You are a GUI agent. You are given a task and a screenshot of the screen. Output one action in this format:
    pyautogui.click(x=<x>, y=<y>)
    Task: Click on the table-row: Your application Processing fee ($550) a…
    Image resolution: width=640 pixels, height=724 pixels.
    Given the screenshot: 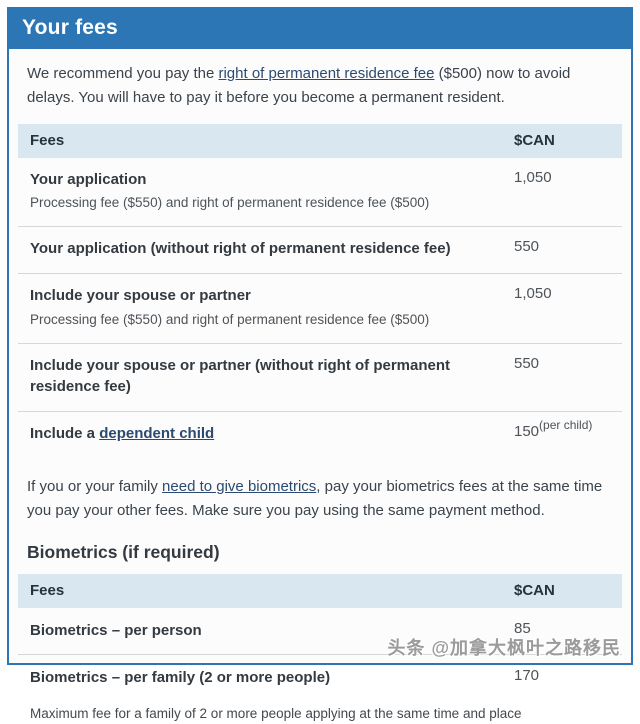 What is the action you would take?
    pyautogui.click(x=320, y=192)
    